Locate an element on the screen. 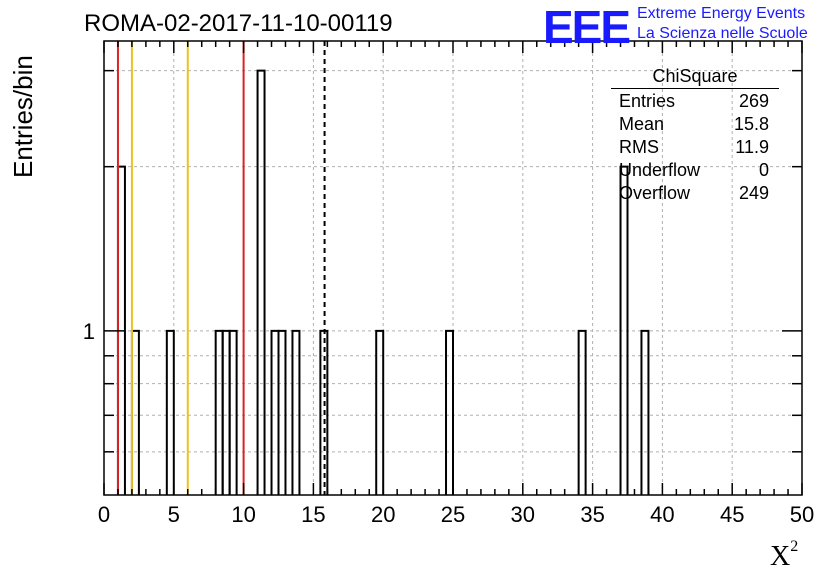  stats-row-underflow: Underflow 0 is located at coordinates (695, 170).